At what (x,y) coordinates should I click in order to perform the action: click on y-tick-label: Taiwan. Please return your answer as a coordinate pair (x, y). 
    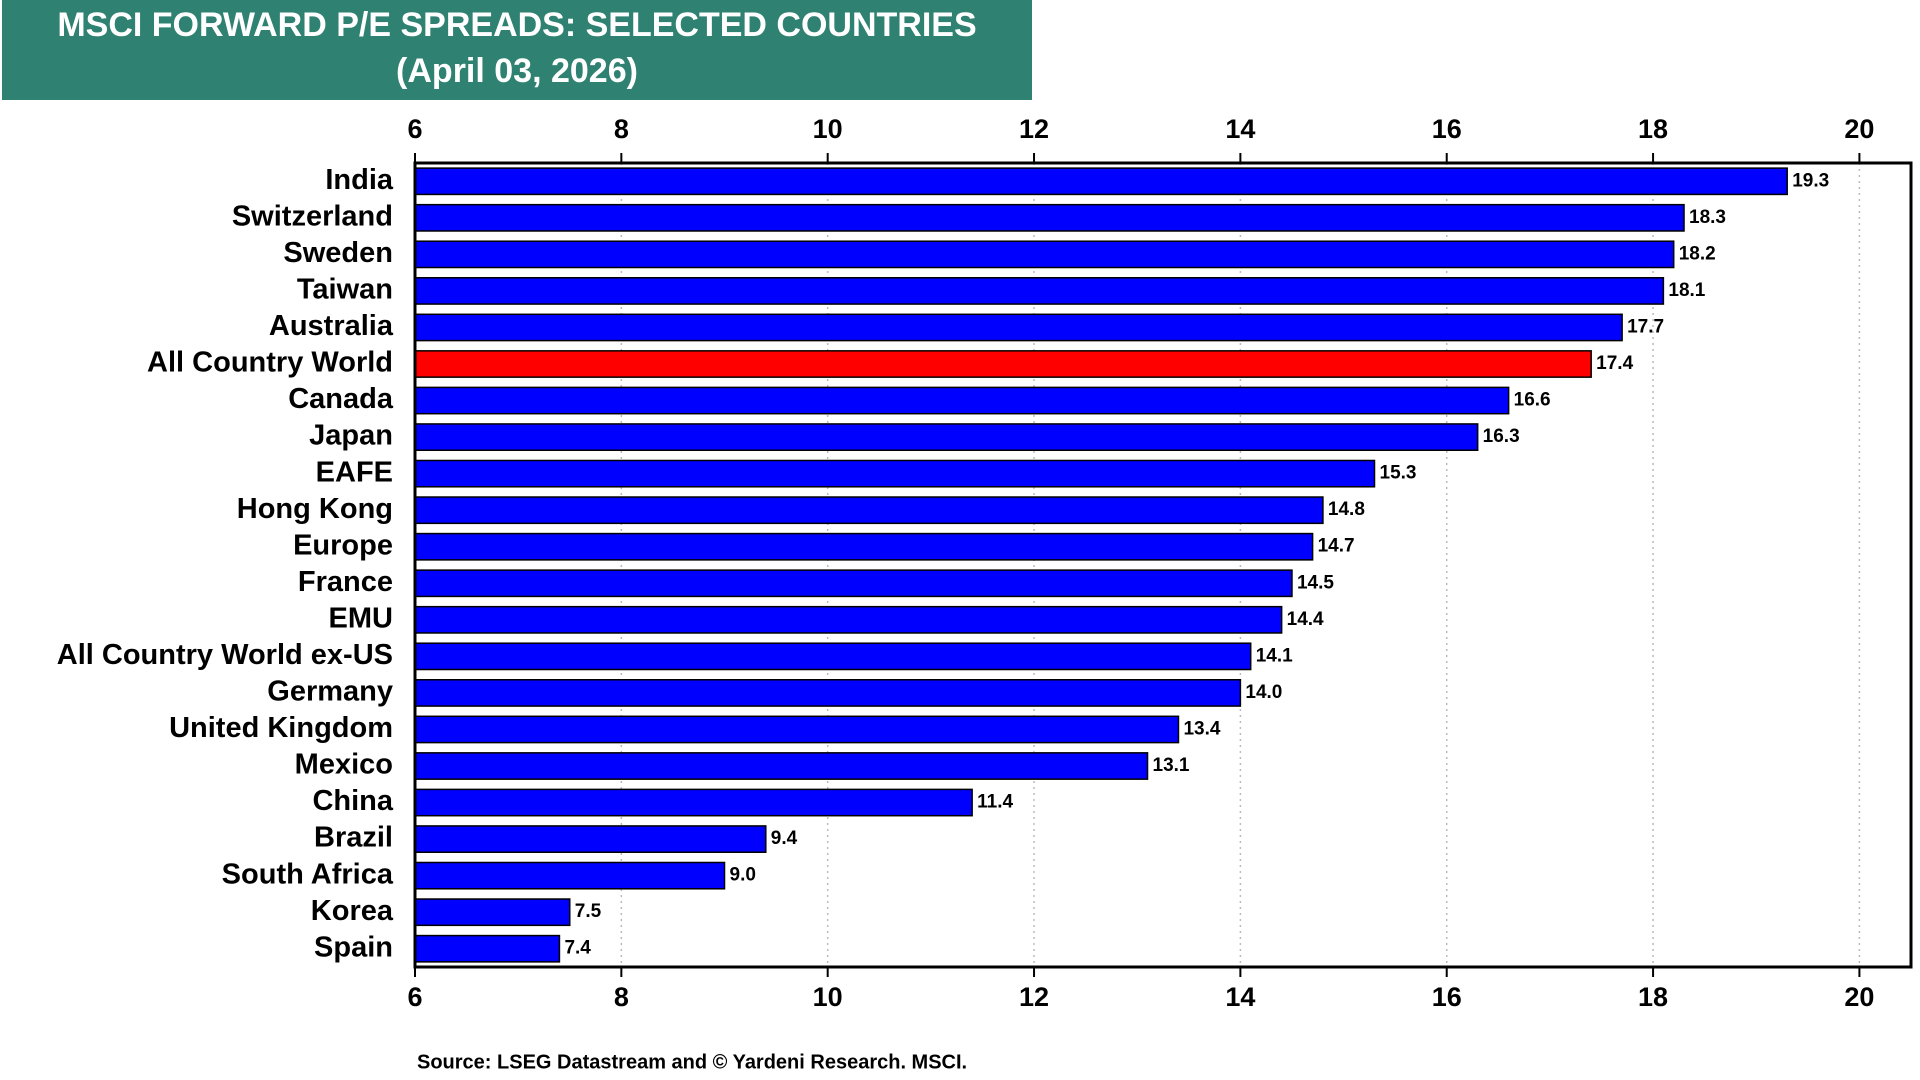
    Looking at the image, I should click on (345, 290).